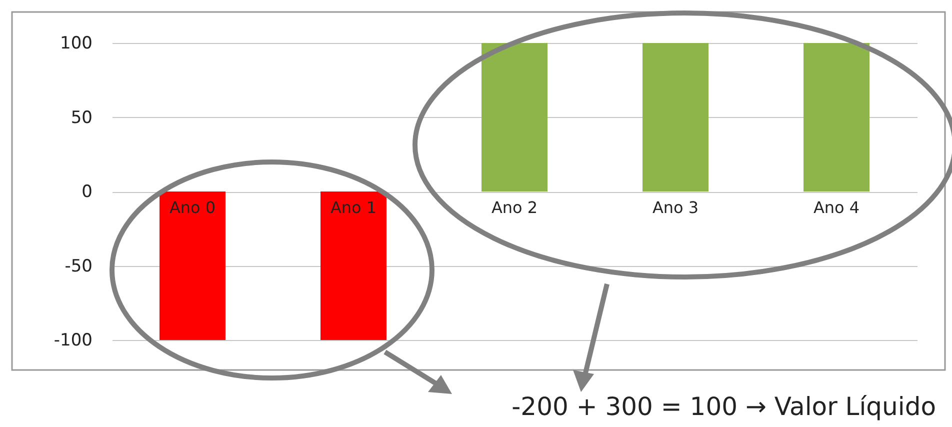 This screenshot has width=952, height=427. Describe the element at coordinates (675, 207) in the screenshot. I see `x-tick-label: Ano 3` at that location.